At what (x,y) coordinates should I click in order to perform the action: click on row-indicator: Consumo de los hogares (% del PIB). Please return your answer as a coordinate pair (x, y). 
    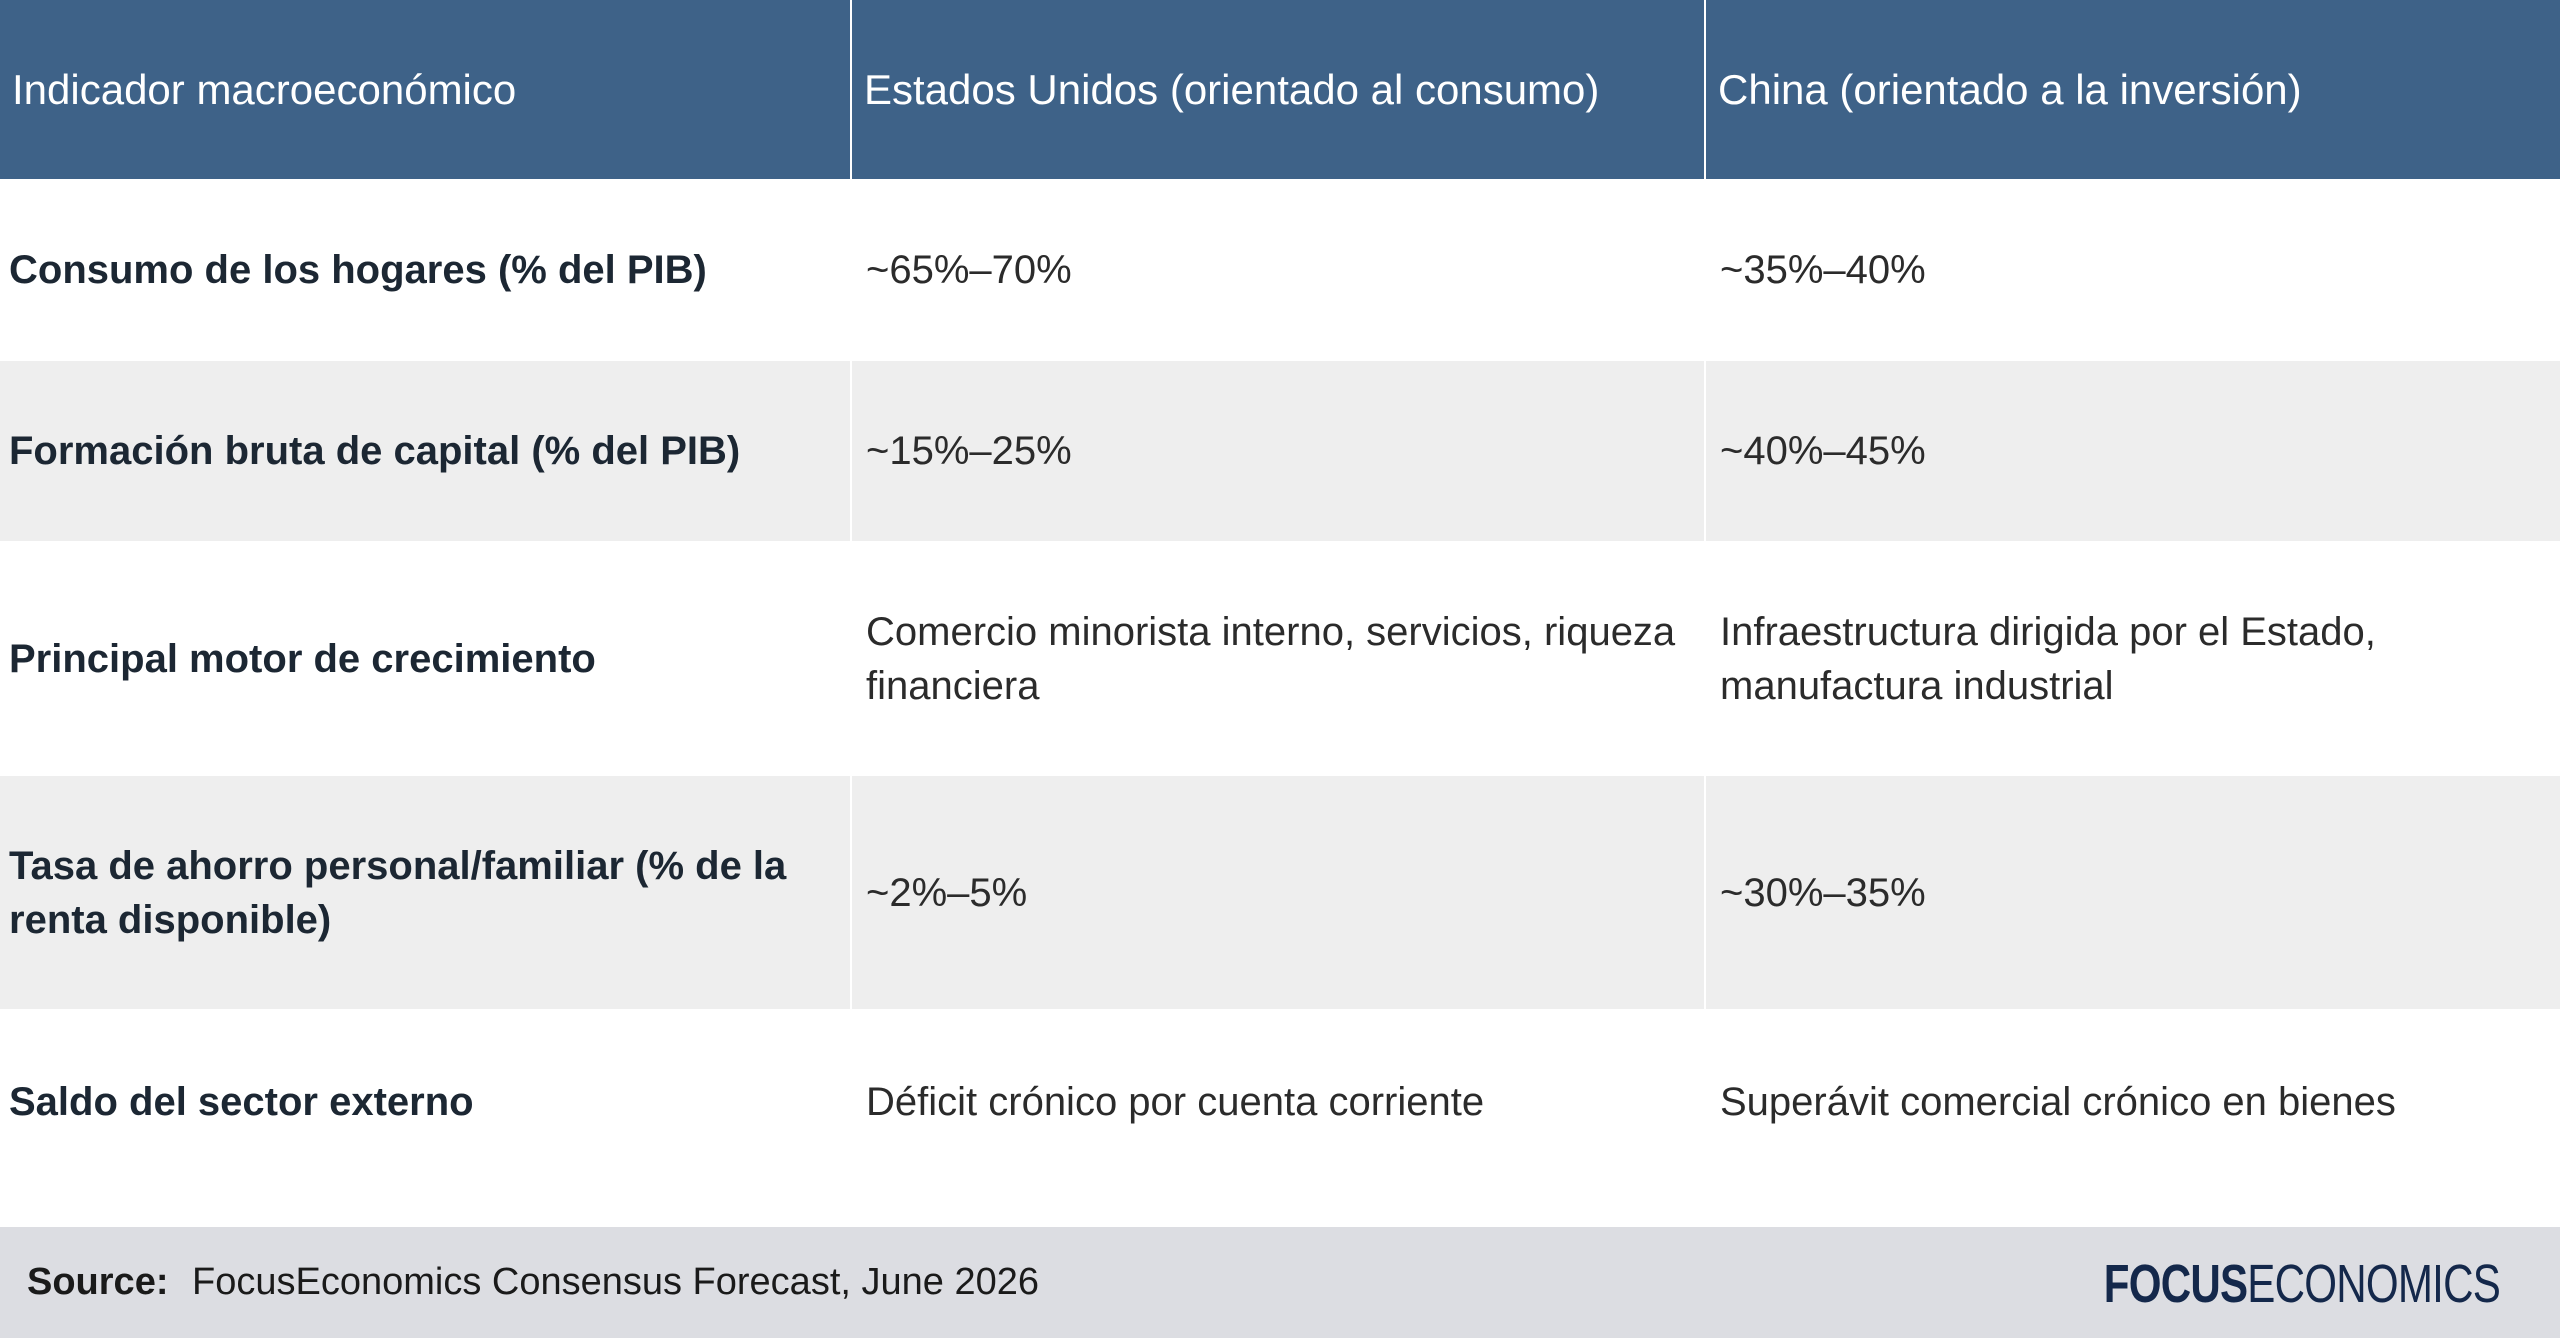
    Looking at the image, I should click on (425, 270).